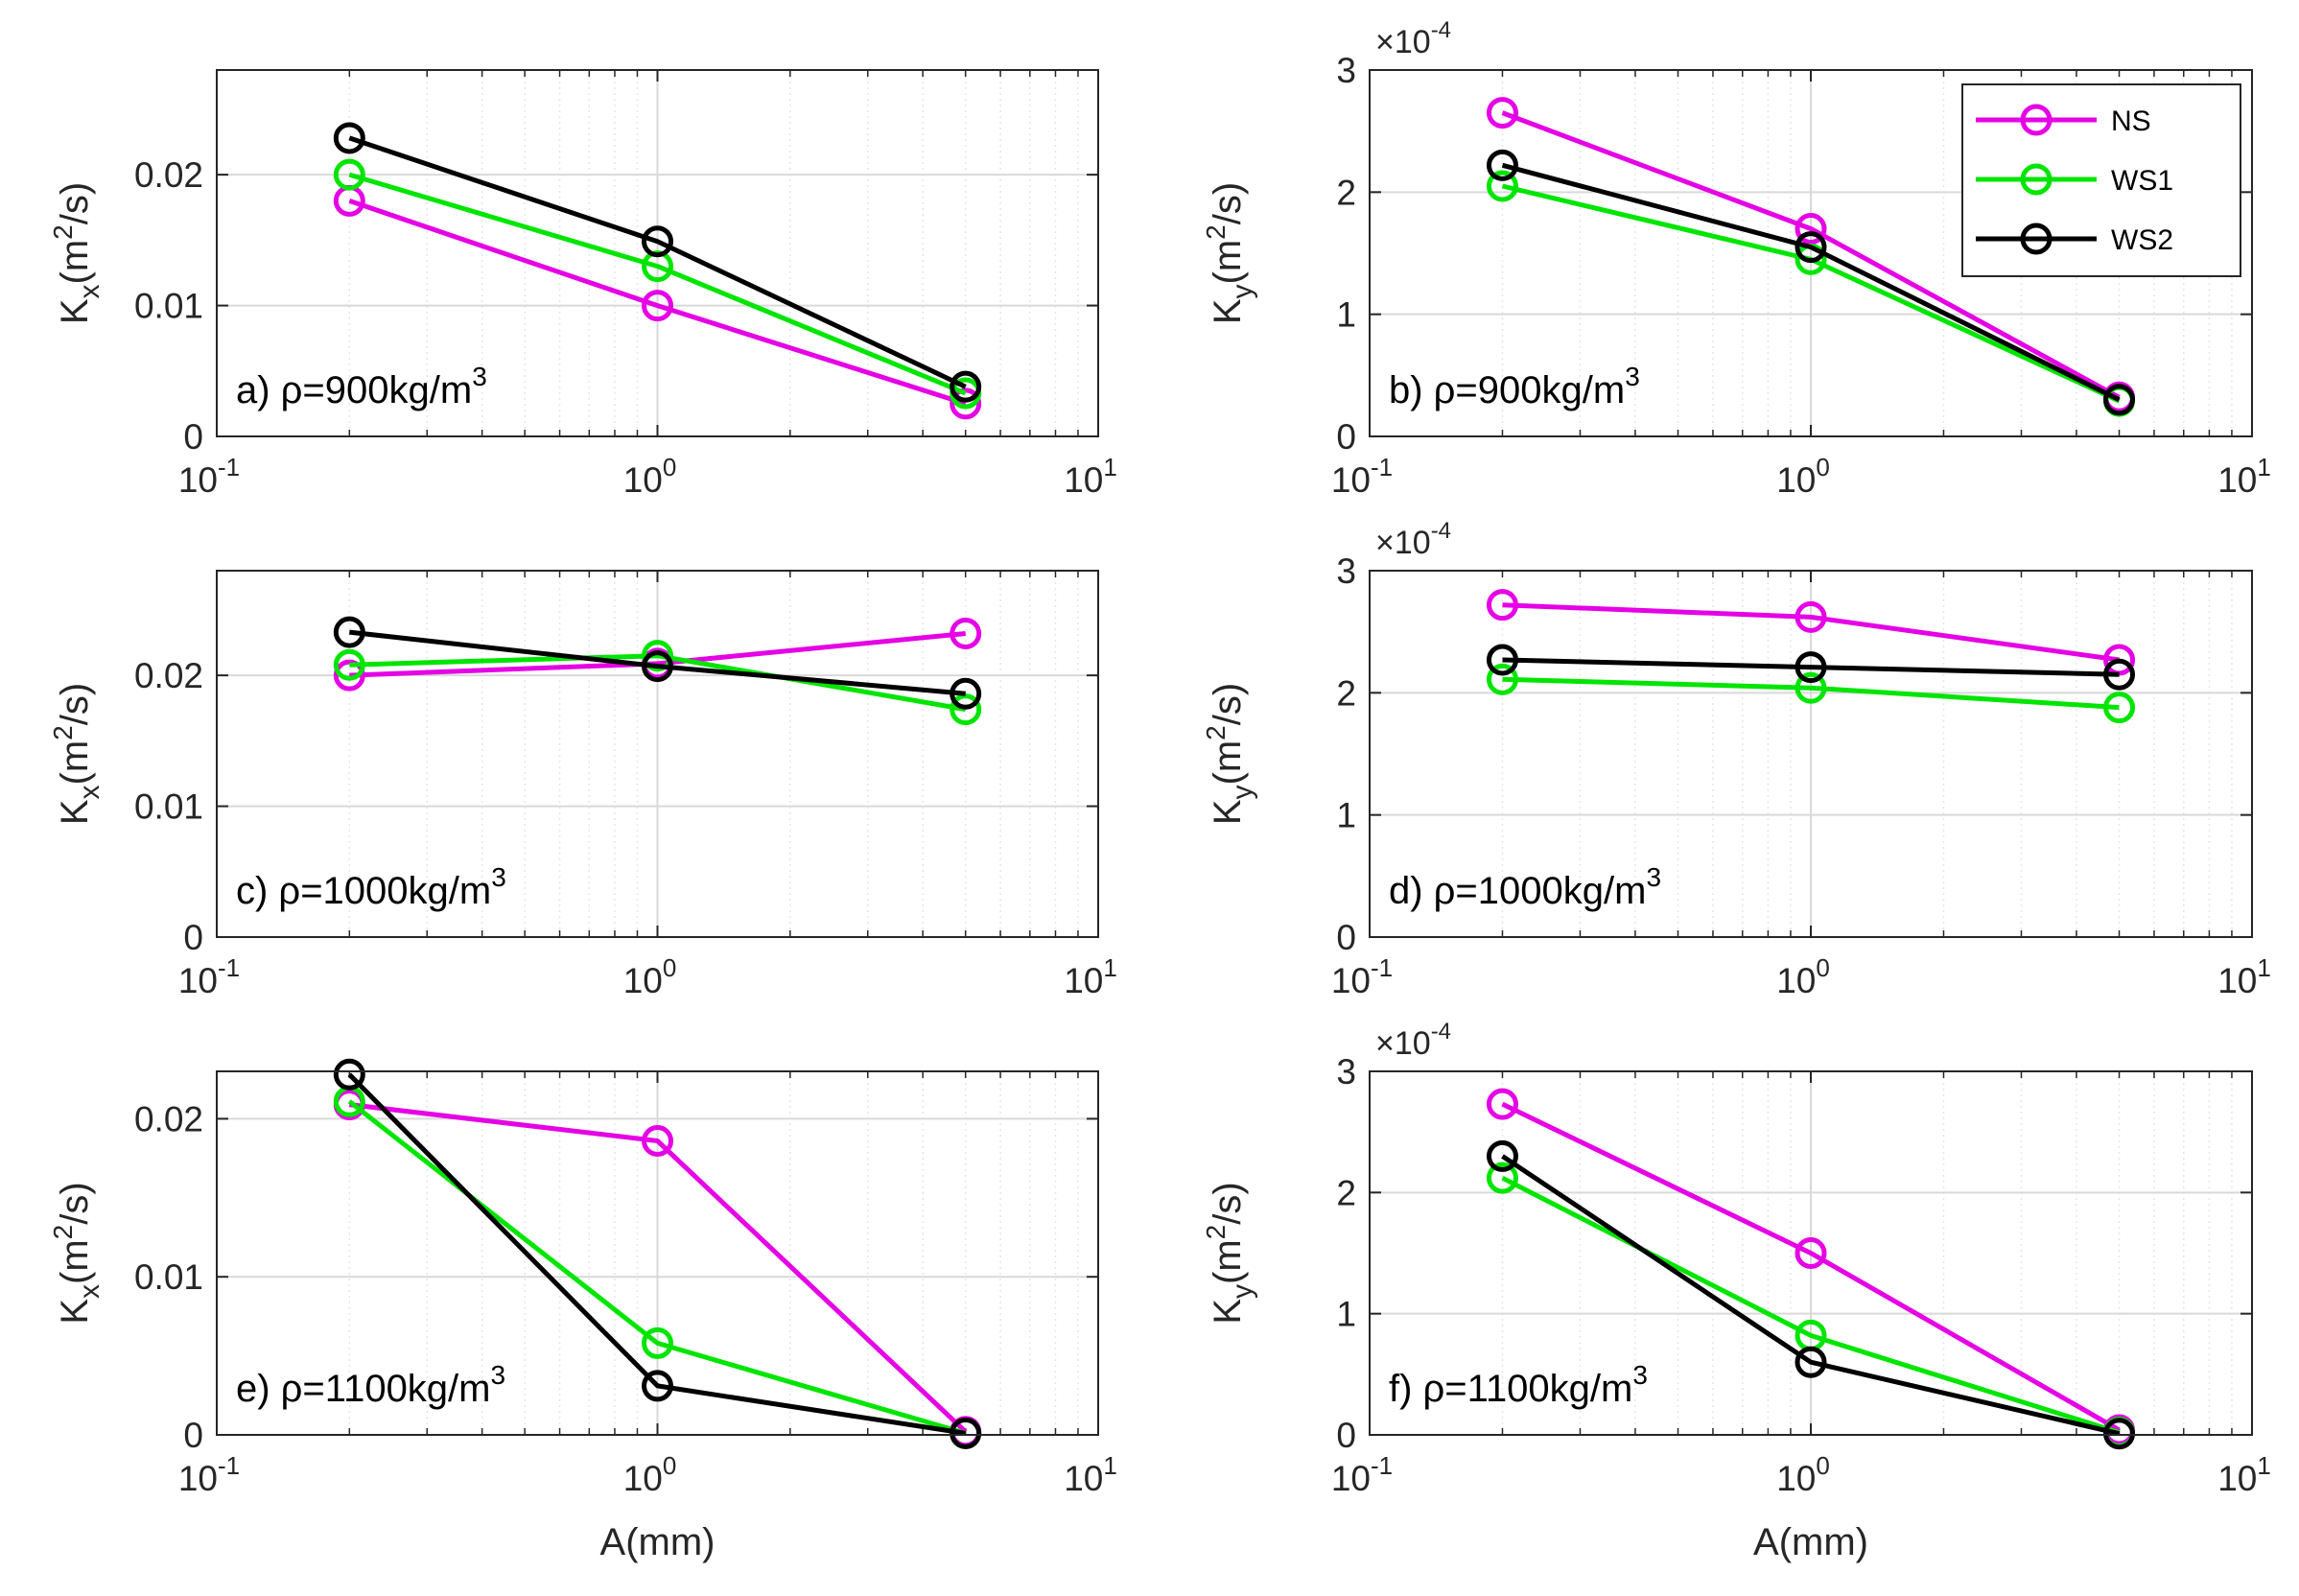  Describe the element at coordinates (1510, 1389) in the screenshot. I see `panel-label-text: f) ρ=1100kg/m` at that location.